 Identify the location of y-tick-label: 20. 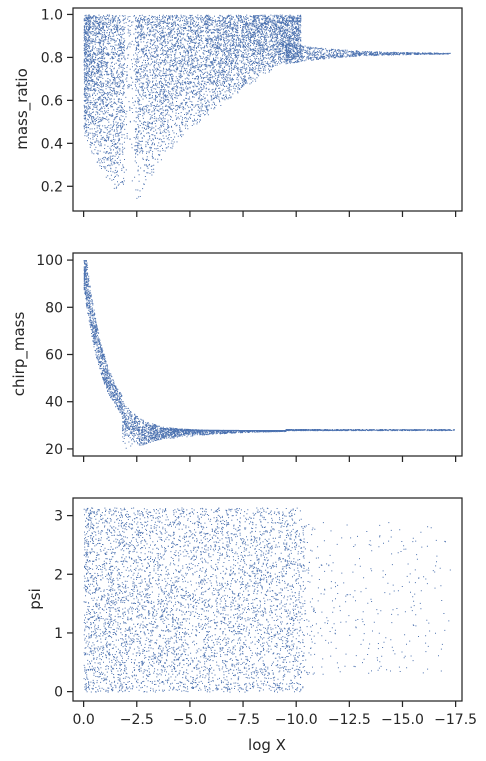
(54, 450).